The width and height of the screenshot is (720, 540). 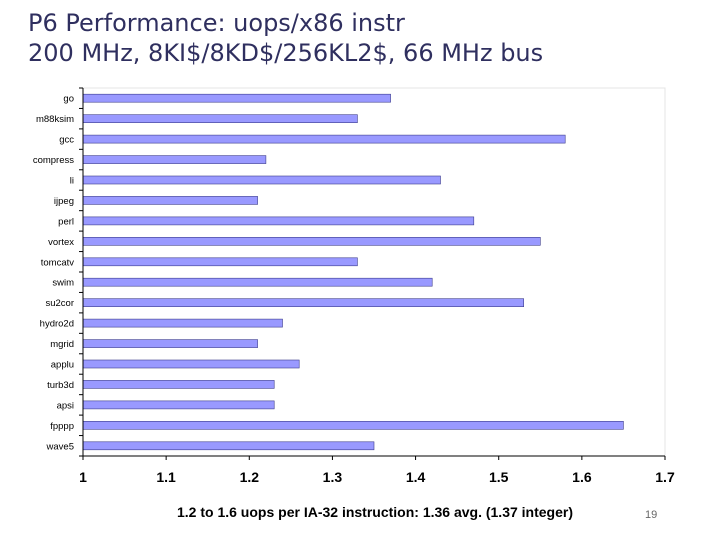 What do you see at coordinates (416, 477) in the screenshot?
I see `x-tick-label: 1.4` at bounding box center [416, 477].